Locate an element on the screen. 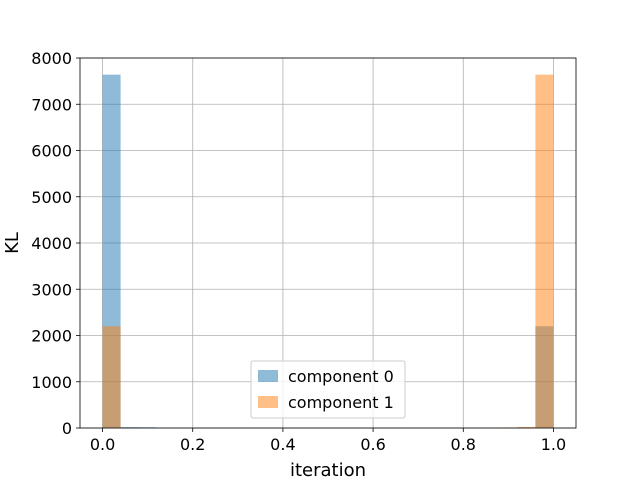 This screenshot has width=640, height=485. y-tick-label: 8000 is located at coordinates (51, 58).